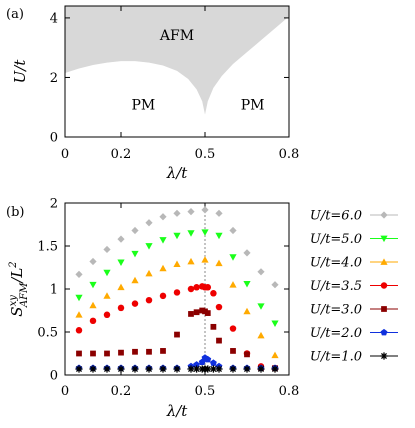 The width and height of the screenshot is (415, 428). I want to click on legend-label: U/t=1.0, so click(336, 357).